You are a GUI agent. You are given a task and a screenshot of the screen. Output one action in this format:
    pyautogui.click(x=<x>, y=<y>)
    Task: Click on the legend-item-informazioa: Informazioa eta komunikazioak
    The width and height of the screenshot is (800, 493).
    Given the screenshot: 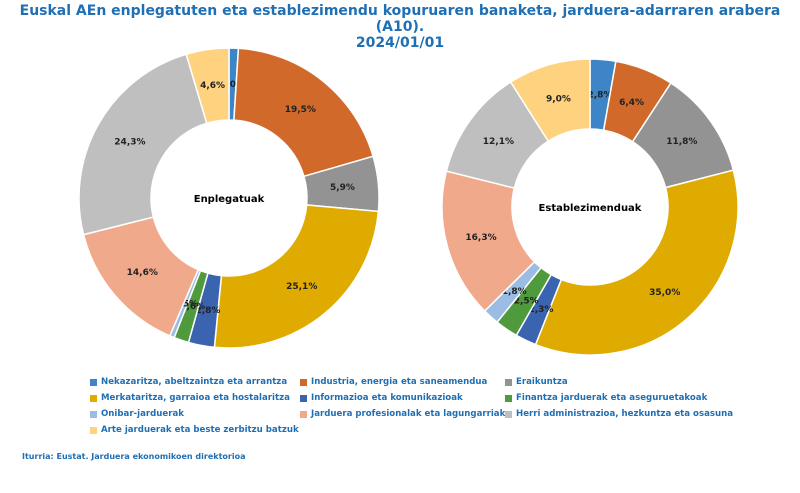 What is the action you would take?
    pyautogui.click(x=402, y=398)
    